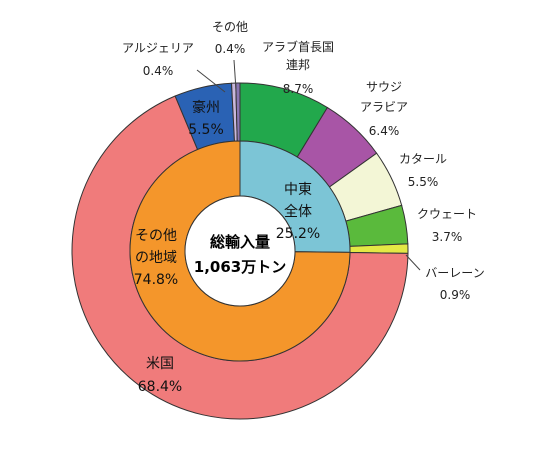  What do you see at coordinates (447, 214) in the screenshot?
I see `svg-text: クウェート` at bounding box center [447, 214].